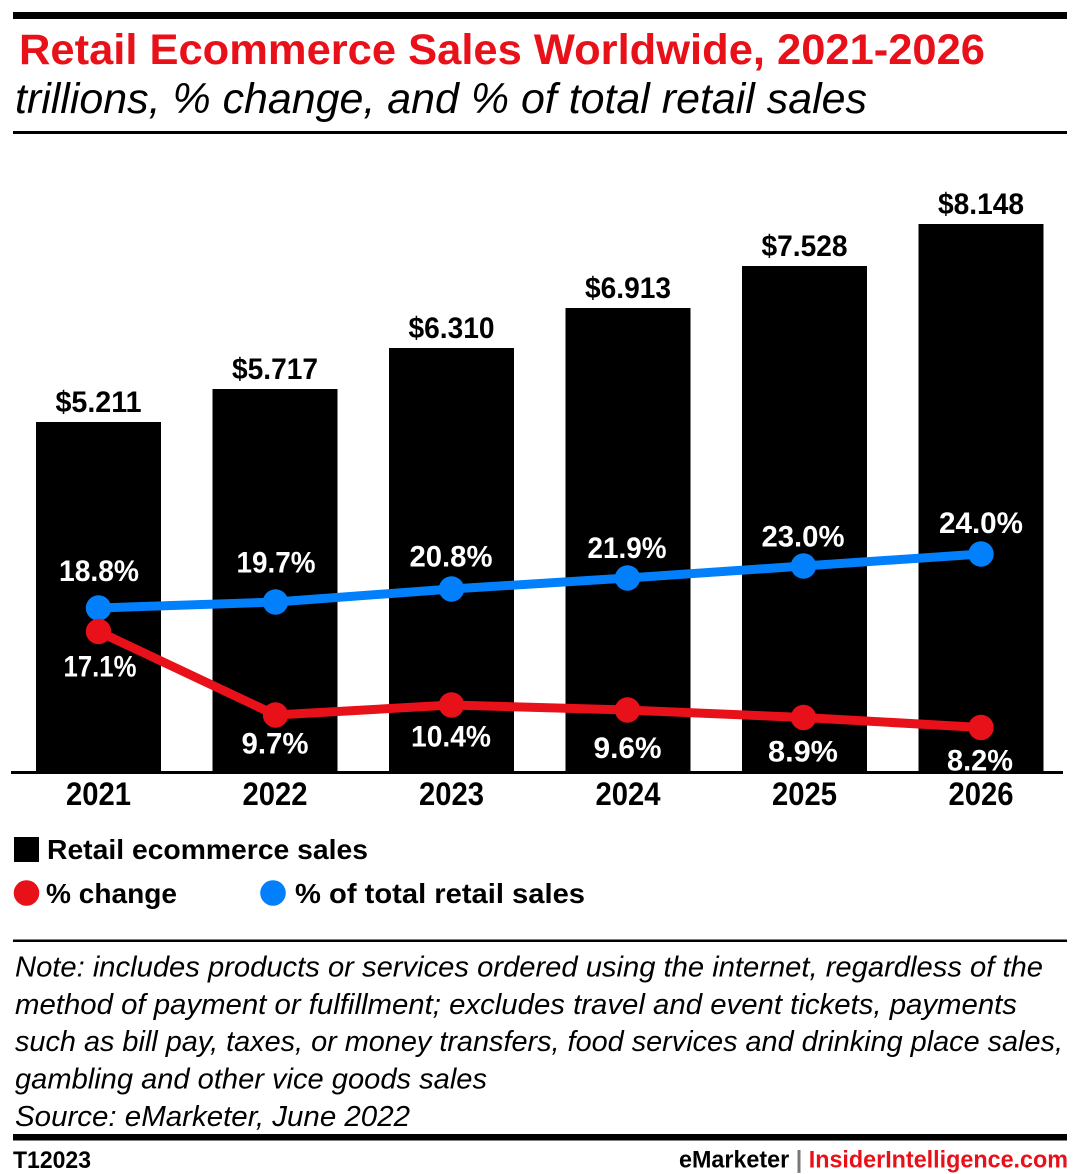 The height and width of the screenshot is (1174, 1080). I want to click on svg-text: $6.310, so click(452, 328).